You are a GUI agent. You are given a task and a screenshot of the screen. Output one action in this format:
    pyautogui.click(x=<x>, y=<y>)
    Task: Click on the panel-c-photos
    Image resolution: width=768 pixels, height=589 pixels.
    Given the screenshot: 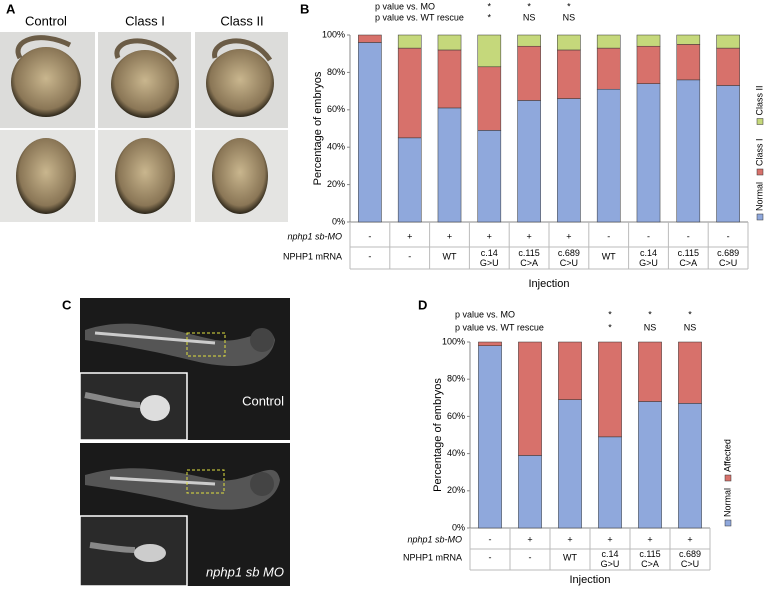 What is the action you would take?
    pyautogui.click(x=184, y=442)
    